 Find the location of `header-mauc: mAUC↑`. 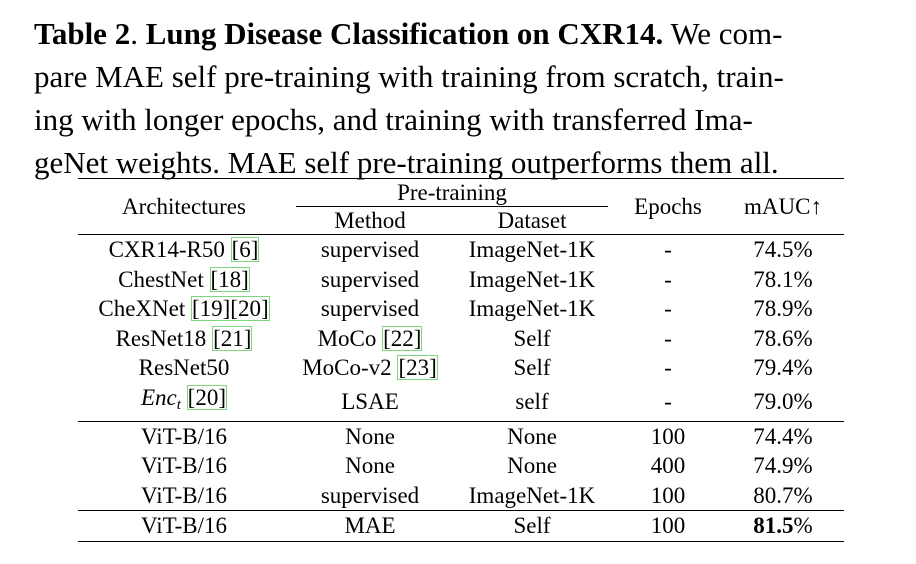

header-mauc: mAUC↑ is located at coordinates (783, 206).